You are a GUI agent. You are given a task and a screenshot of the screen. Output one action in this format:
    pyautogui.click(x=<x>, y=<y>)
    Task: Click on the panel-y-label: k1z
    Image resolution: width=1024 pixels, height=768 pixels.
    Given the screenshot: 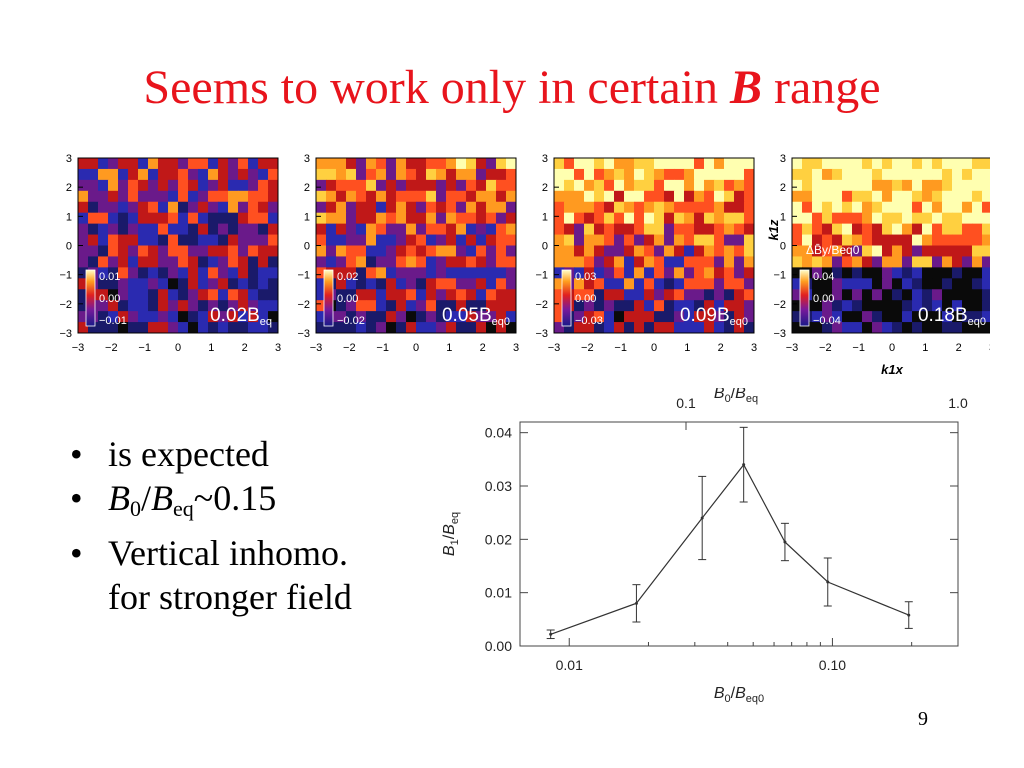 What is the action you would take?
    pyautogui.click(x=773, y=229)
    